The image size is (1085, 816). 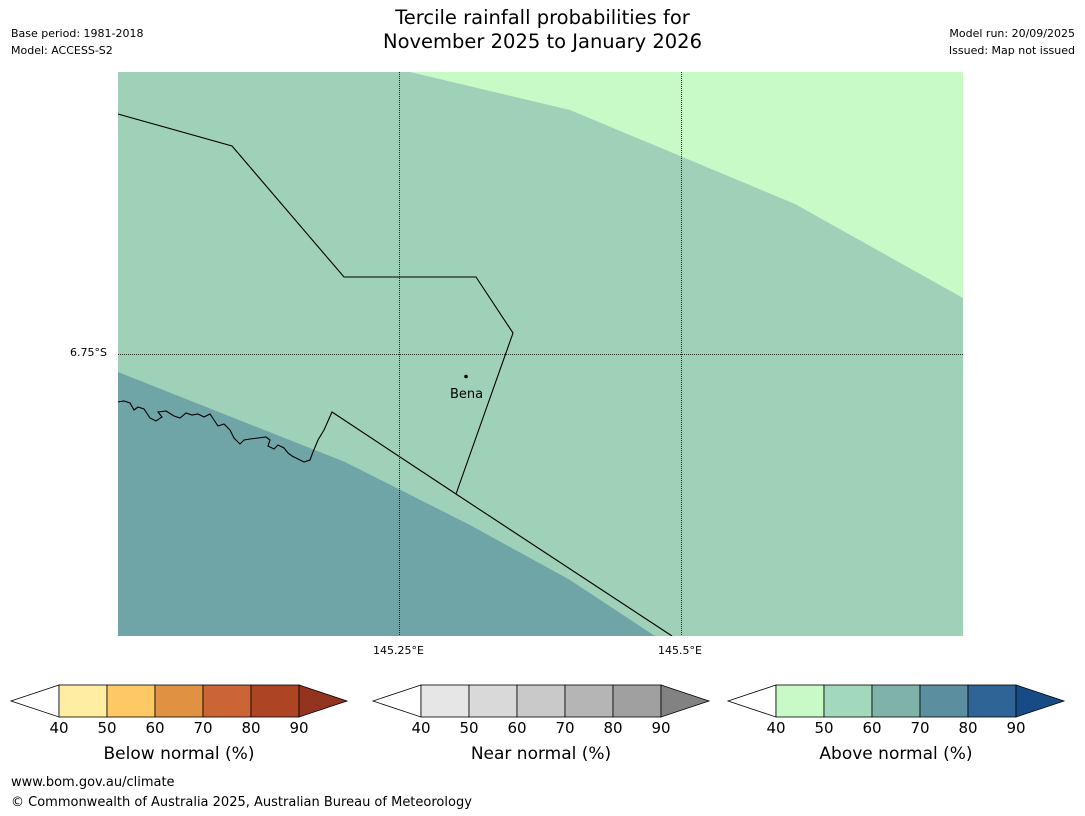 What do you see at coordinates (492, 523) in the screenshot?
I see `province-boundary-south` at bounding box center [492, 523].